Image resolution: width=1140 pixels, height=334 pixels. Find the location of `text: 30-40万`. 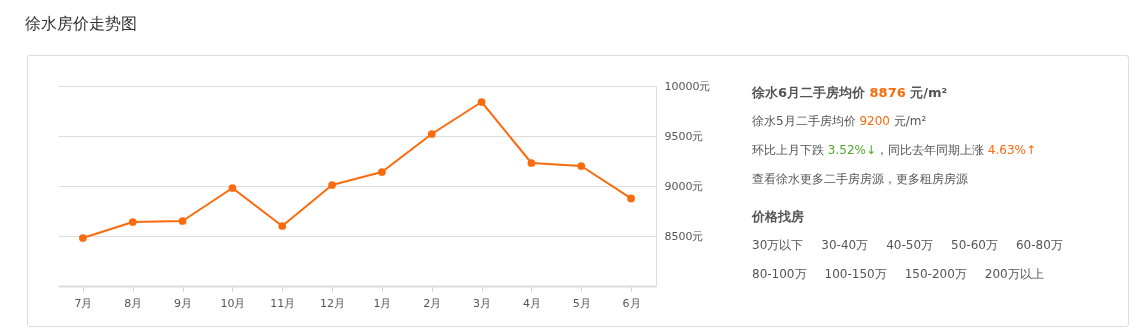

text: 30-40万 is located at coordinates (845, 245).